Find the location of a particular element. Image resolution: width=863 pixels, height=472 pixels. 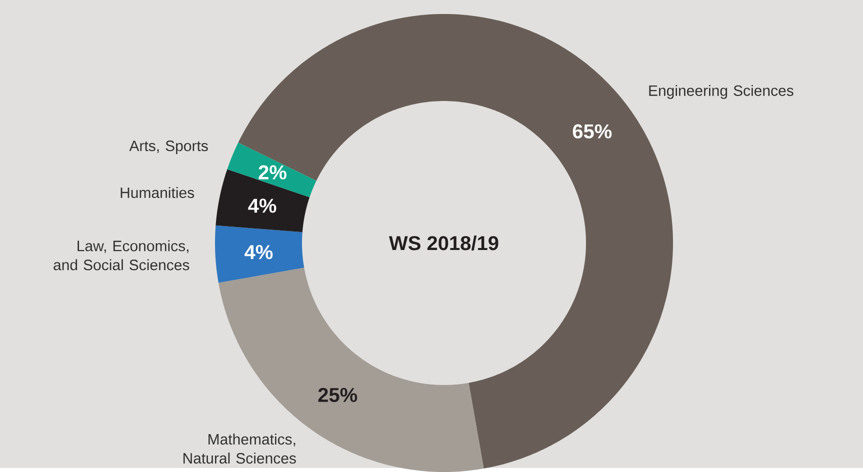

data-label: 2% is located at coordinates (272, 172).